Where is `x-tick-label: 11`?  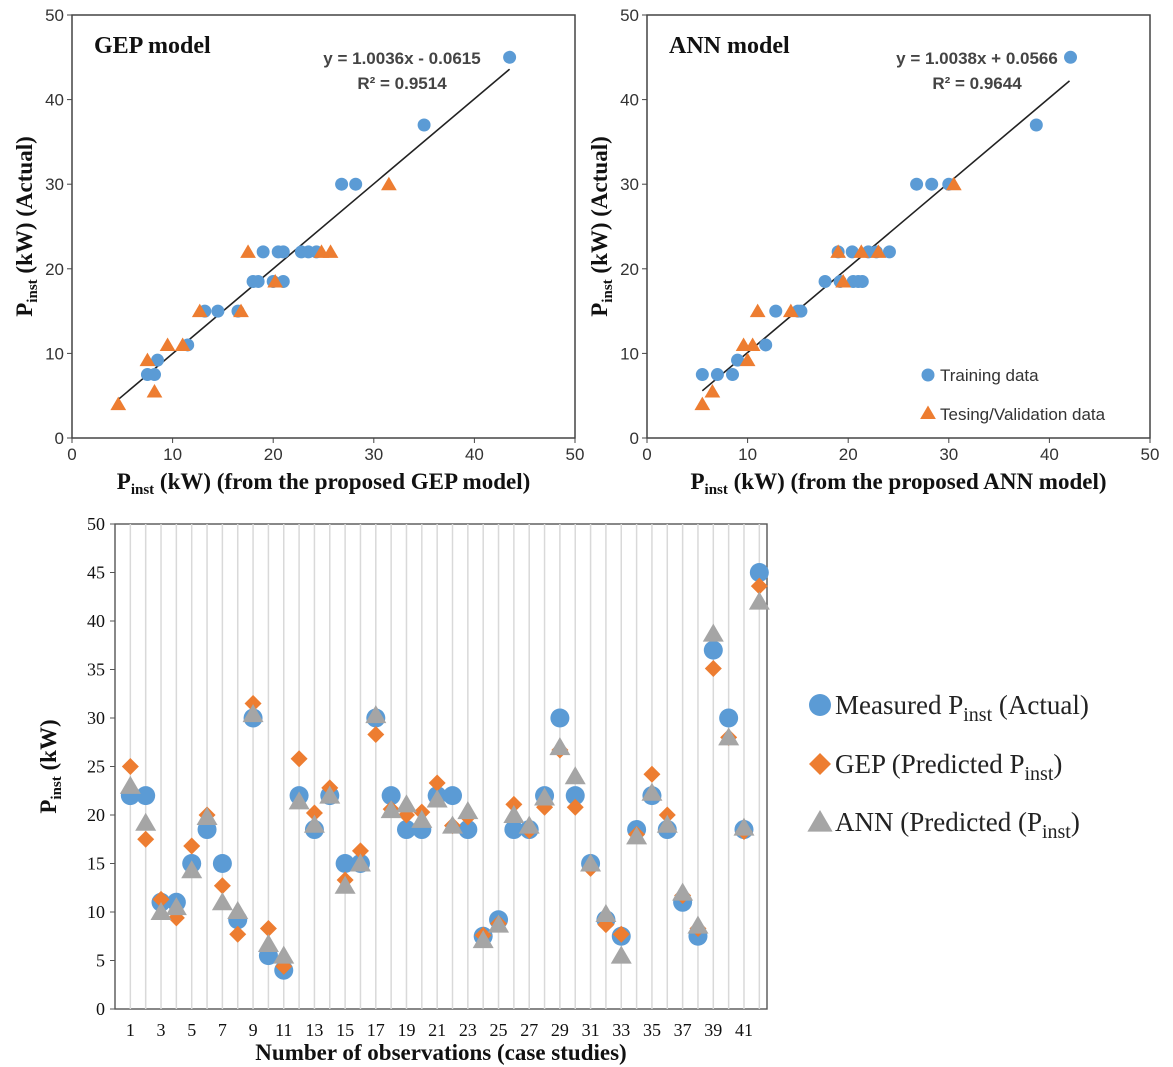
x-tick-label: 11 is located at coordinates (283, 1030).